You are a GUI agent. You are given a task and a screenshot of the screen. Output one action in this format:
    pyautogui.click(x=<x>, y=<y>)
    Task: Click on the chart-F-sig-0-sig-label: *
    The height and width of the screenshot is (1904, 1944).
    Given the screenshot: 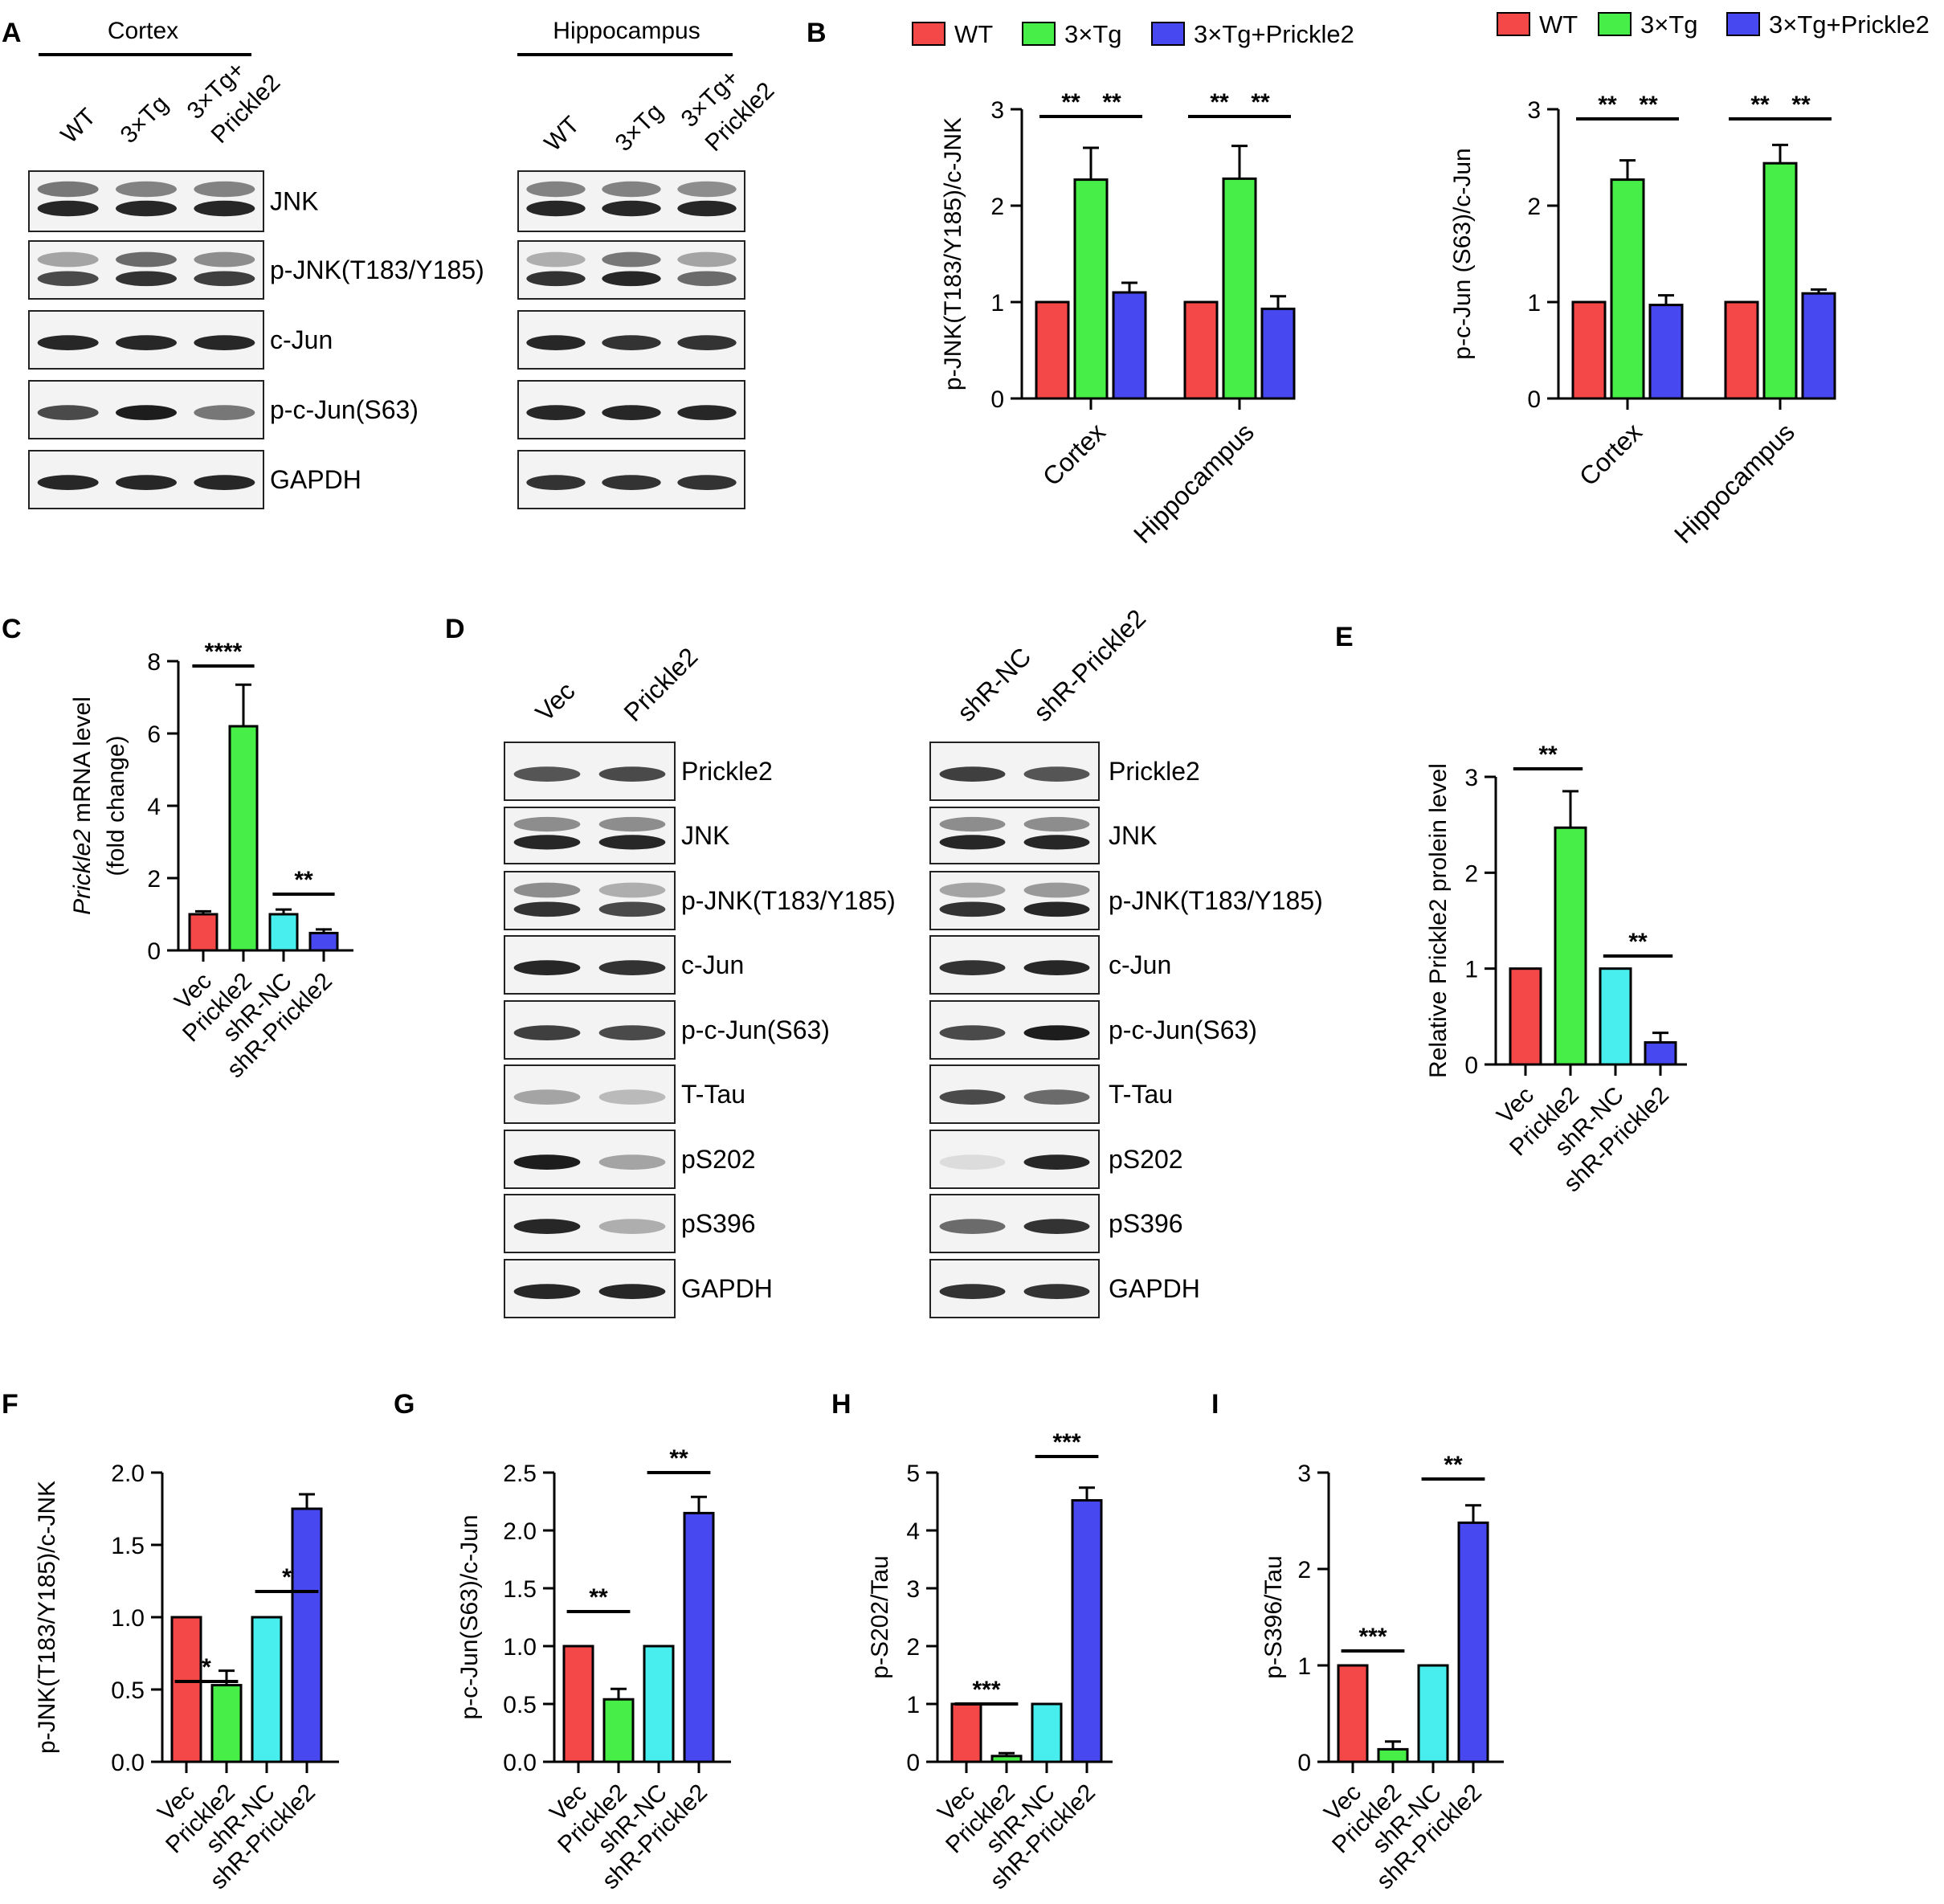 What is the action you would take?
    pyautogui.click(x=206, y=1667)
    